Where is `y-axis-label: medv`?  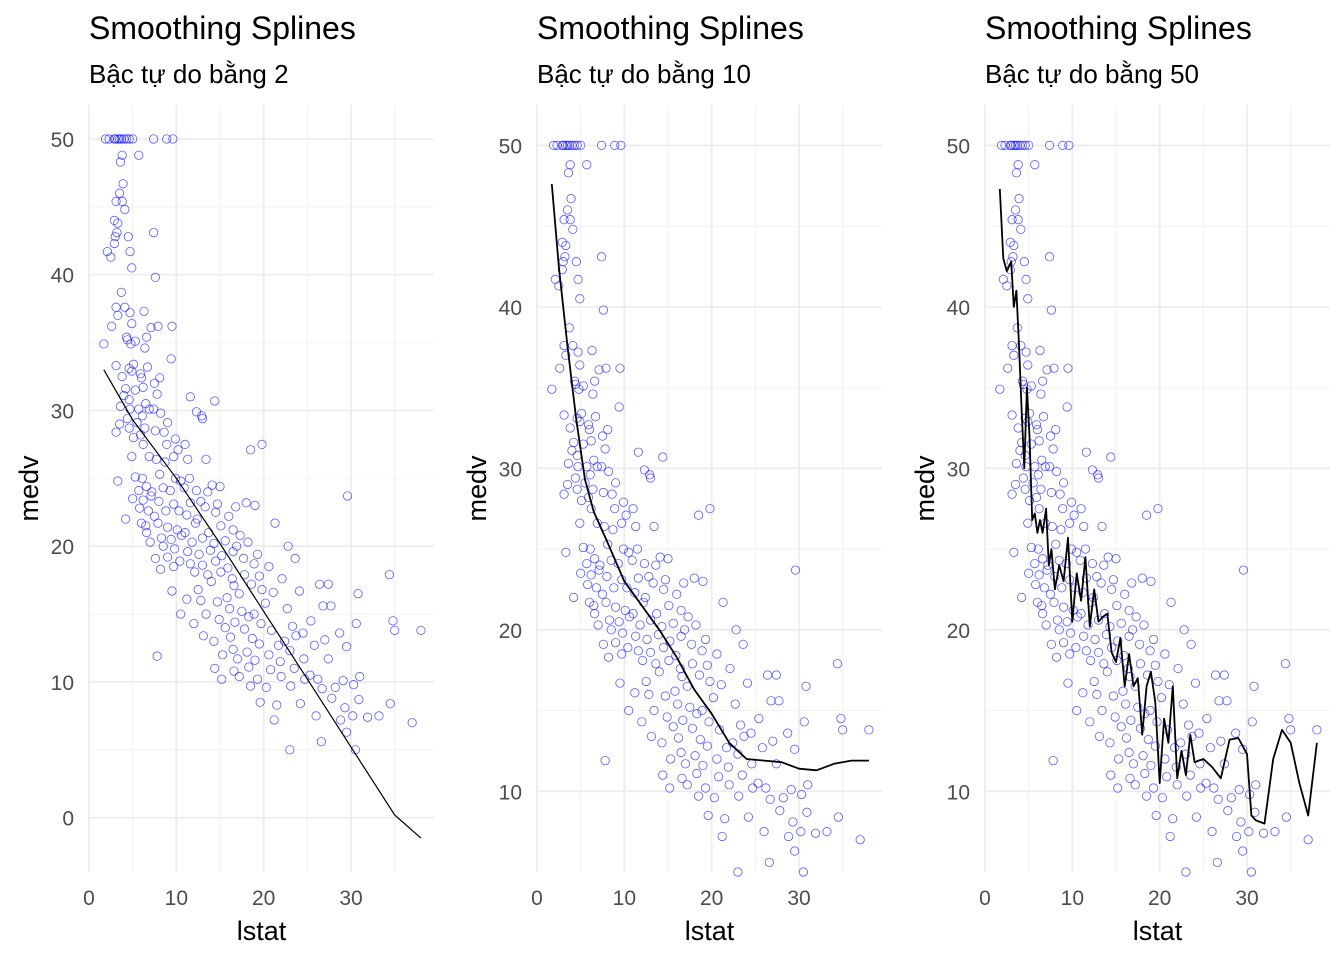
y-axis-label: medv is located at coordinates (477, 488).